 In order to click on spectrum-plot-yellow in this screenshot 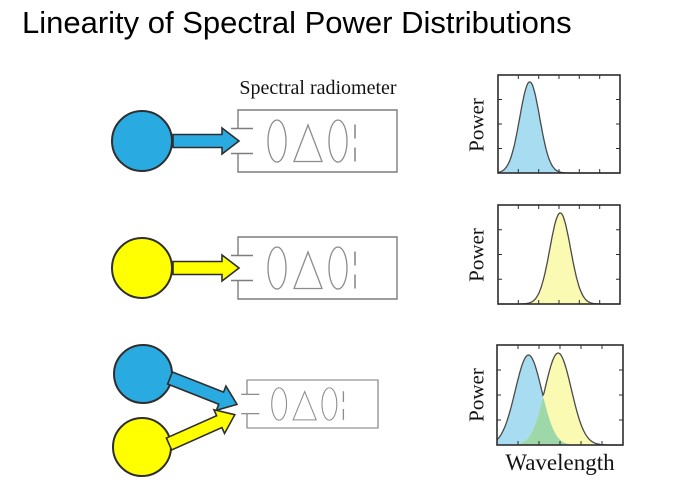, I will do `click(559, 254)`.